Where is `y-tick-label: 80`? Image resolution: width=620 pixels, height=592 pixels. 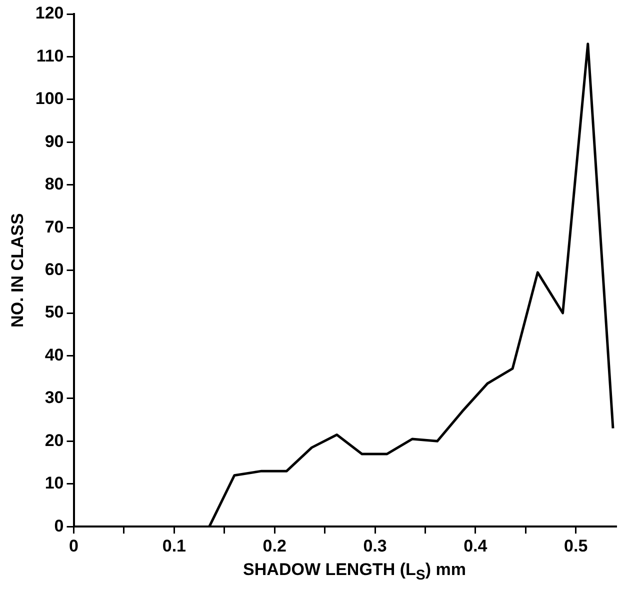
y-tick-label: 80 is located at coordinates (54, 184).